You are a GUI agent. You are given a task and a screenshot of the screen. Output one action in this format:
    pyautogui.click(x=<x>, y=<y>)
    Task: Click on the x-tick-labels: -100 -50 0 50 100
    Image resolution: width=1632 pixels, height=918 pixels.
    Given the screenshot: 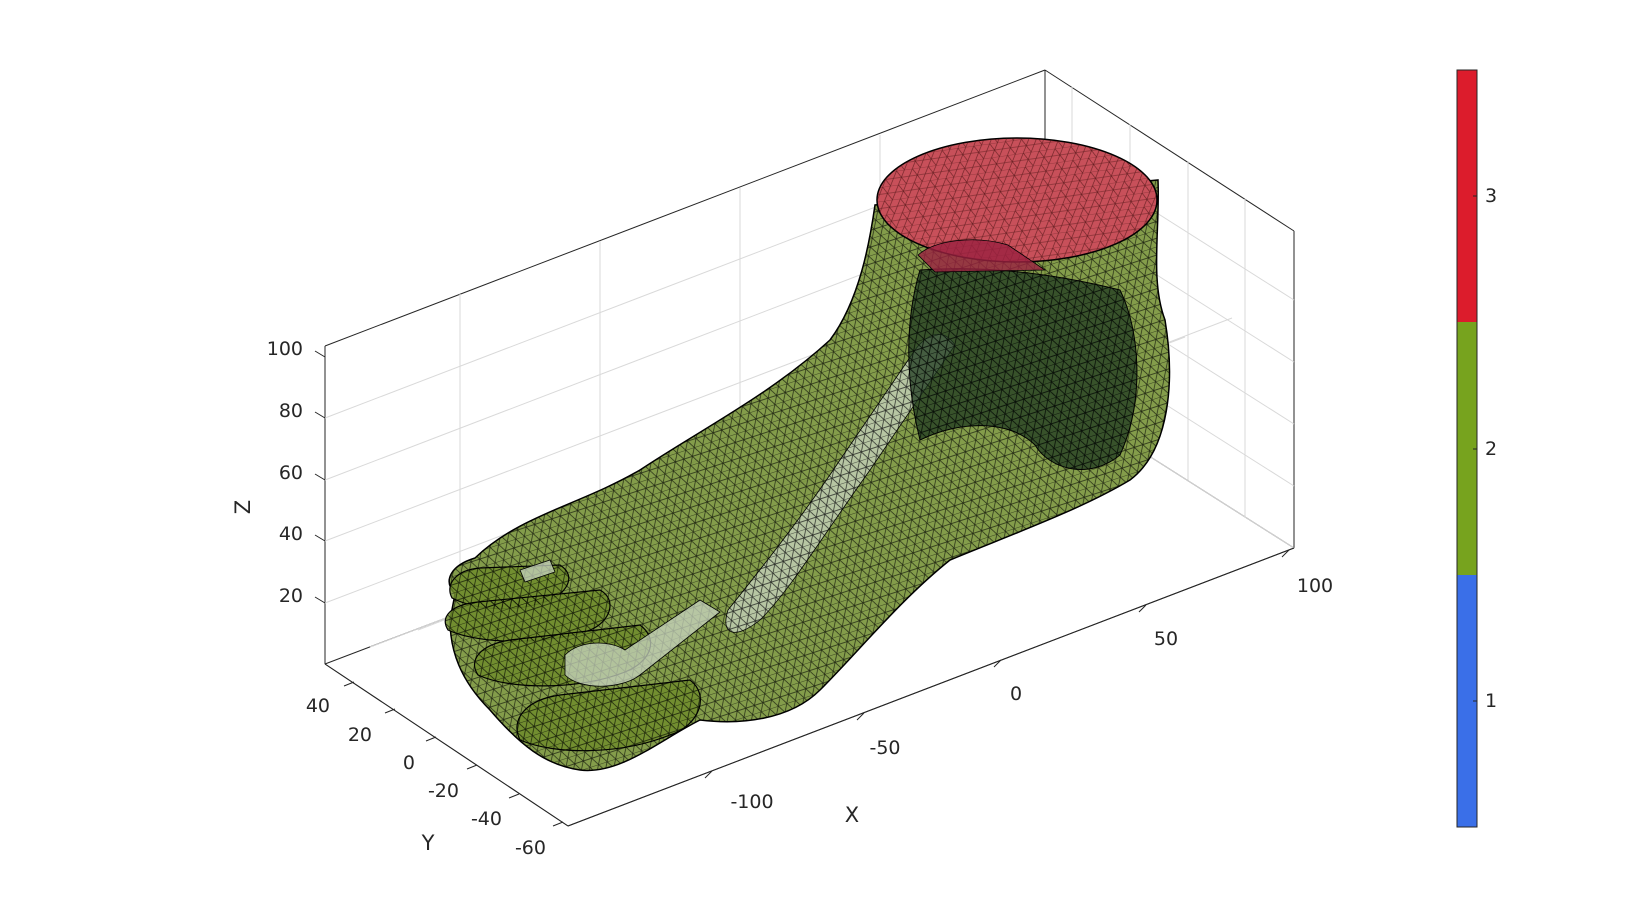 What is the action you would take?
    pyautogui.click(x=1031, y=694)
    